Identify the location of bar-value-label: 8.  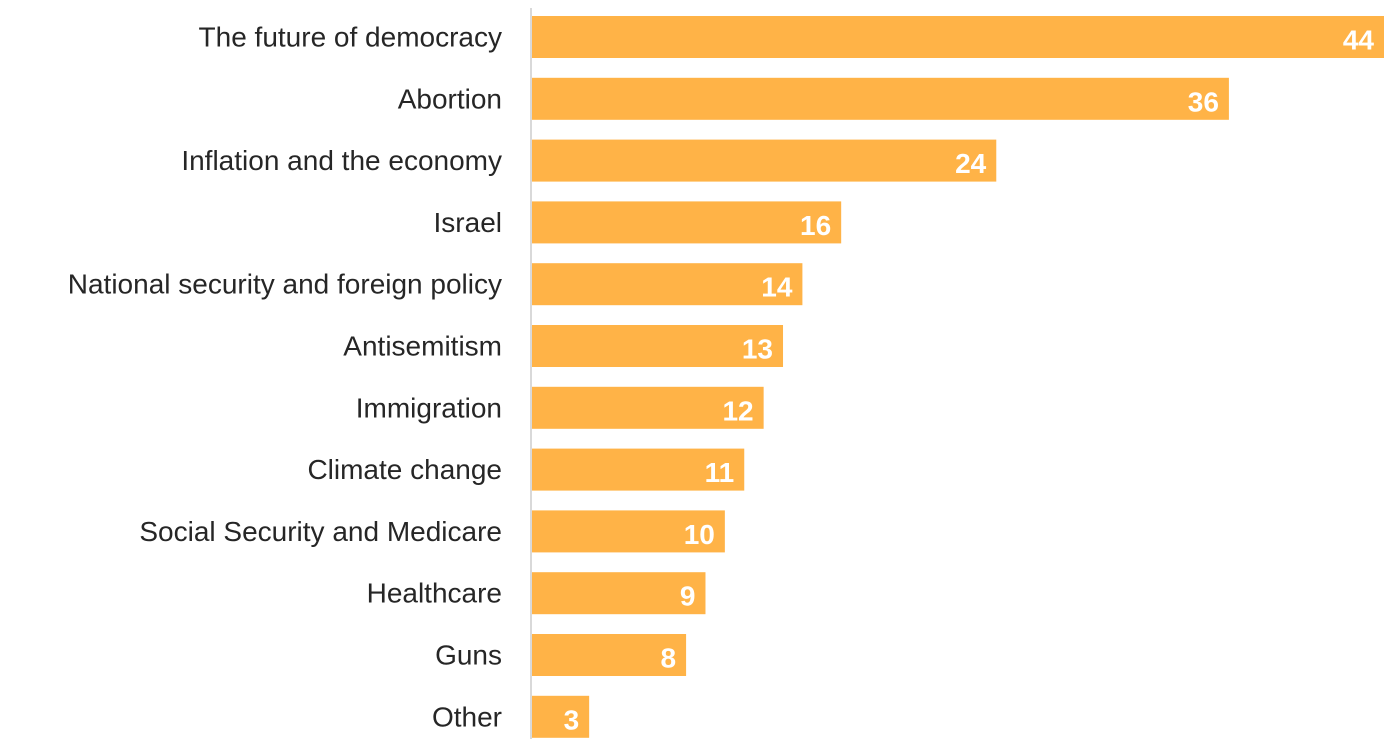
(669, 658).